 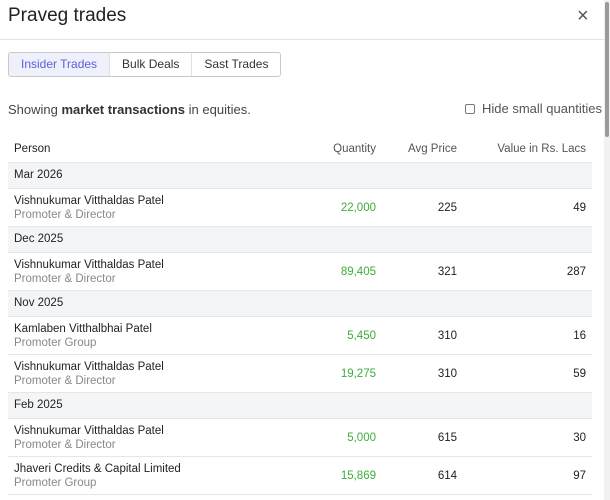 I want to click on modal-title: Praveg trades, so click(x=67, y=15).